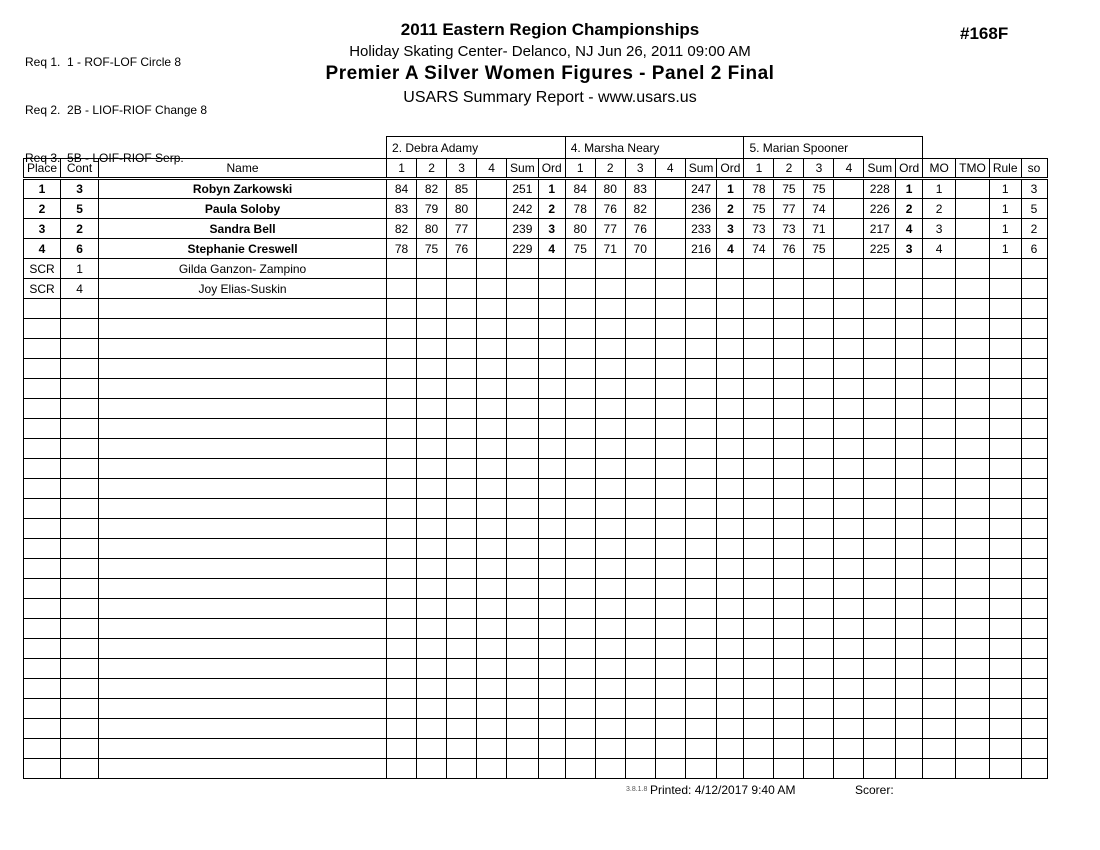 This screenshot has width=1100, height=850. I want to click on judge3-score2-cell: 76, so click(789, 248).